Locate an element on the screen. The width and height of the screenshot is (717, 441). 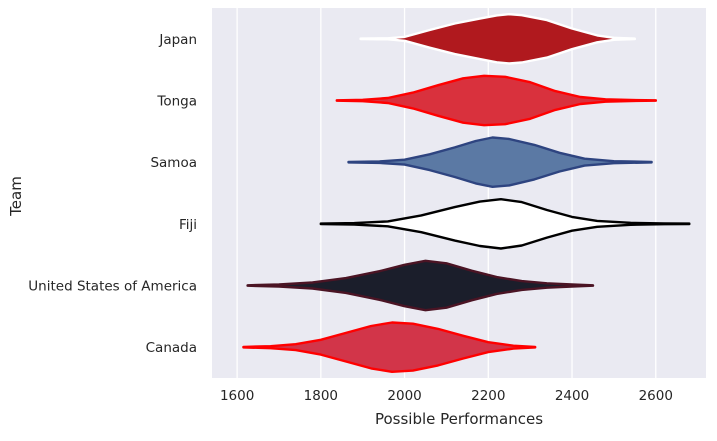
x-tick-label: 1600 is located at coordinates (237, 396).